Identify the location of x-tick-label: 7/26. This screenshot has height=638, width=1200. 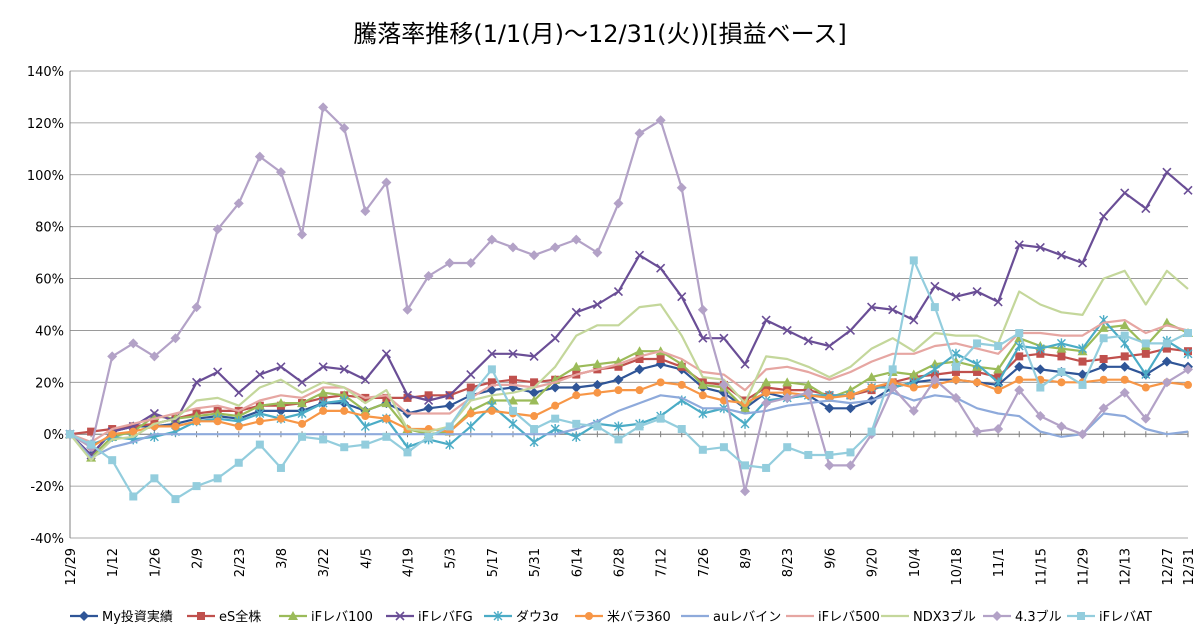
(704, 562).